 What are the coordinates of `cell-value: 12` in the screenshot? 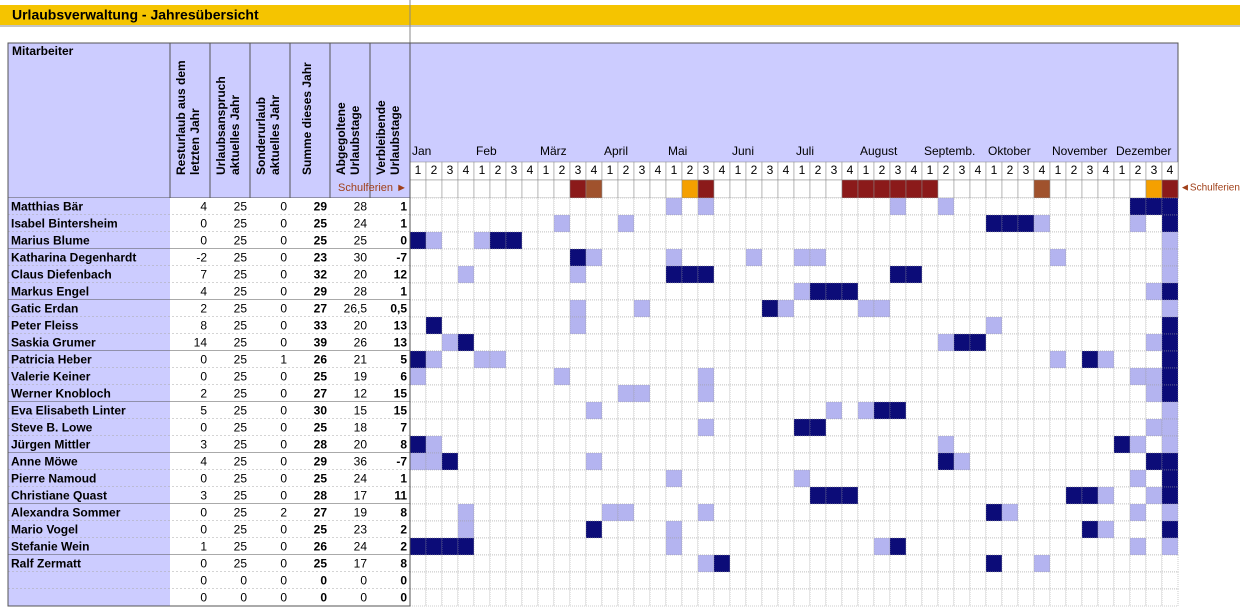 It's located at (401, 275).